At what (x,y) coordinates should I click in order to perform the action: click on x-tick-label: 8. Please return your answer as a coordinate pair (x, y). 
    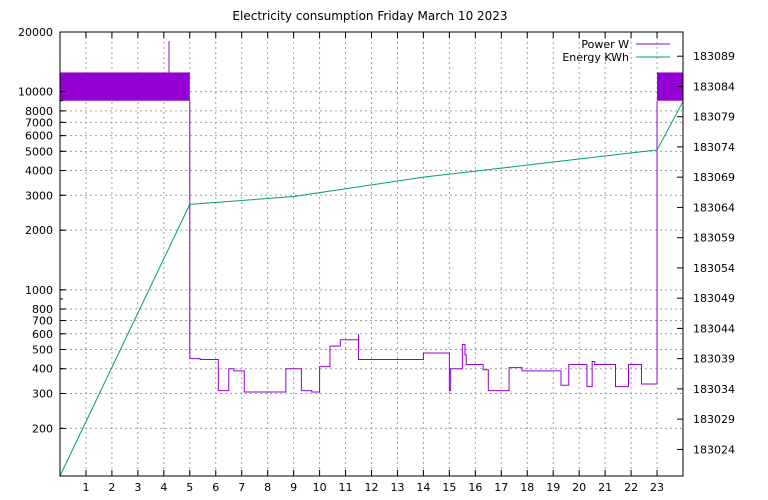
    Looking at the image, I should click on (267, 487).